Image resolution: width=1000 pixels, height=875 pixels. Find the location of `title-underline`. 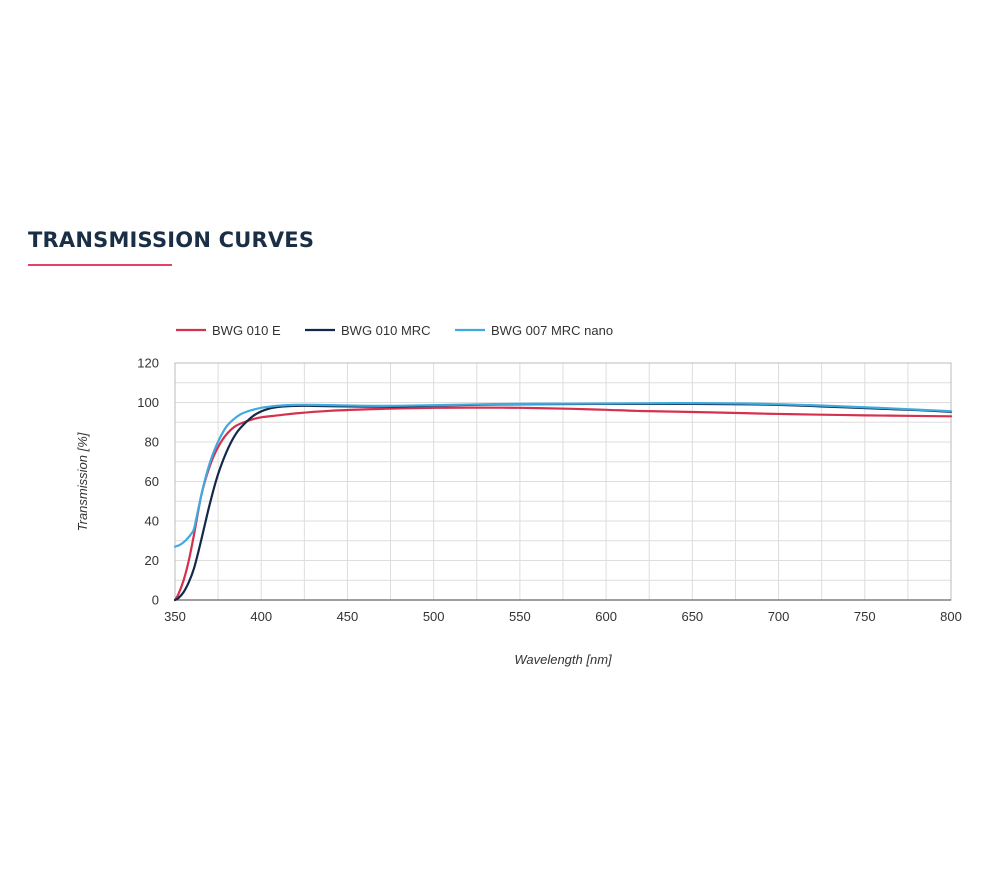

title-underline is located at coordinates (100, 265).